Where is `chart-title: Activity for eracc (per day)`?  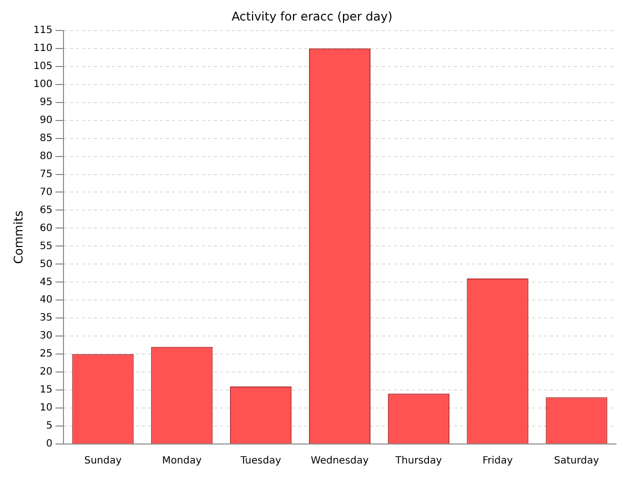 chart-title: Activity for eracc (per day) is located at coordinates (312, 16).